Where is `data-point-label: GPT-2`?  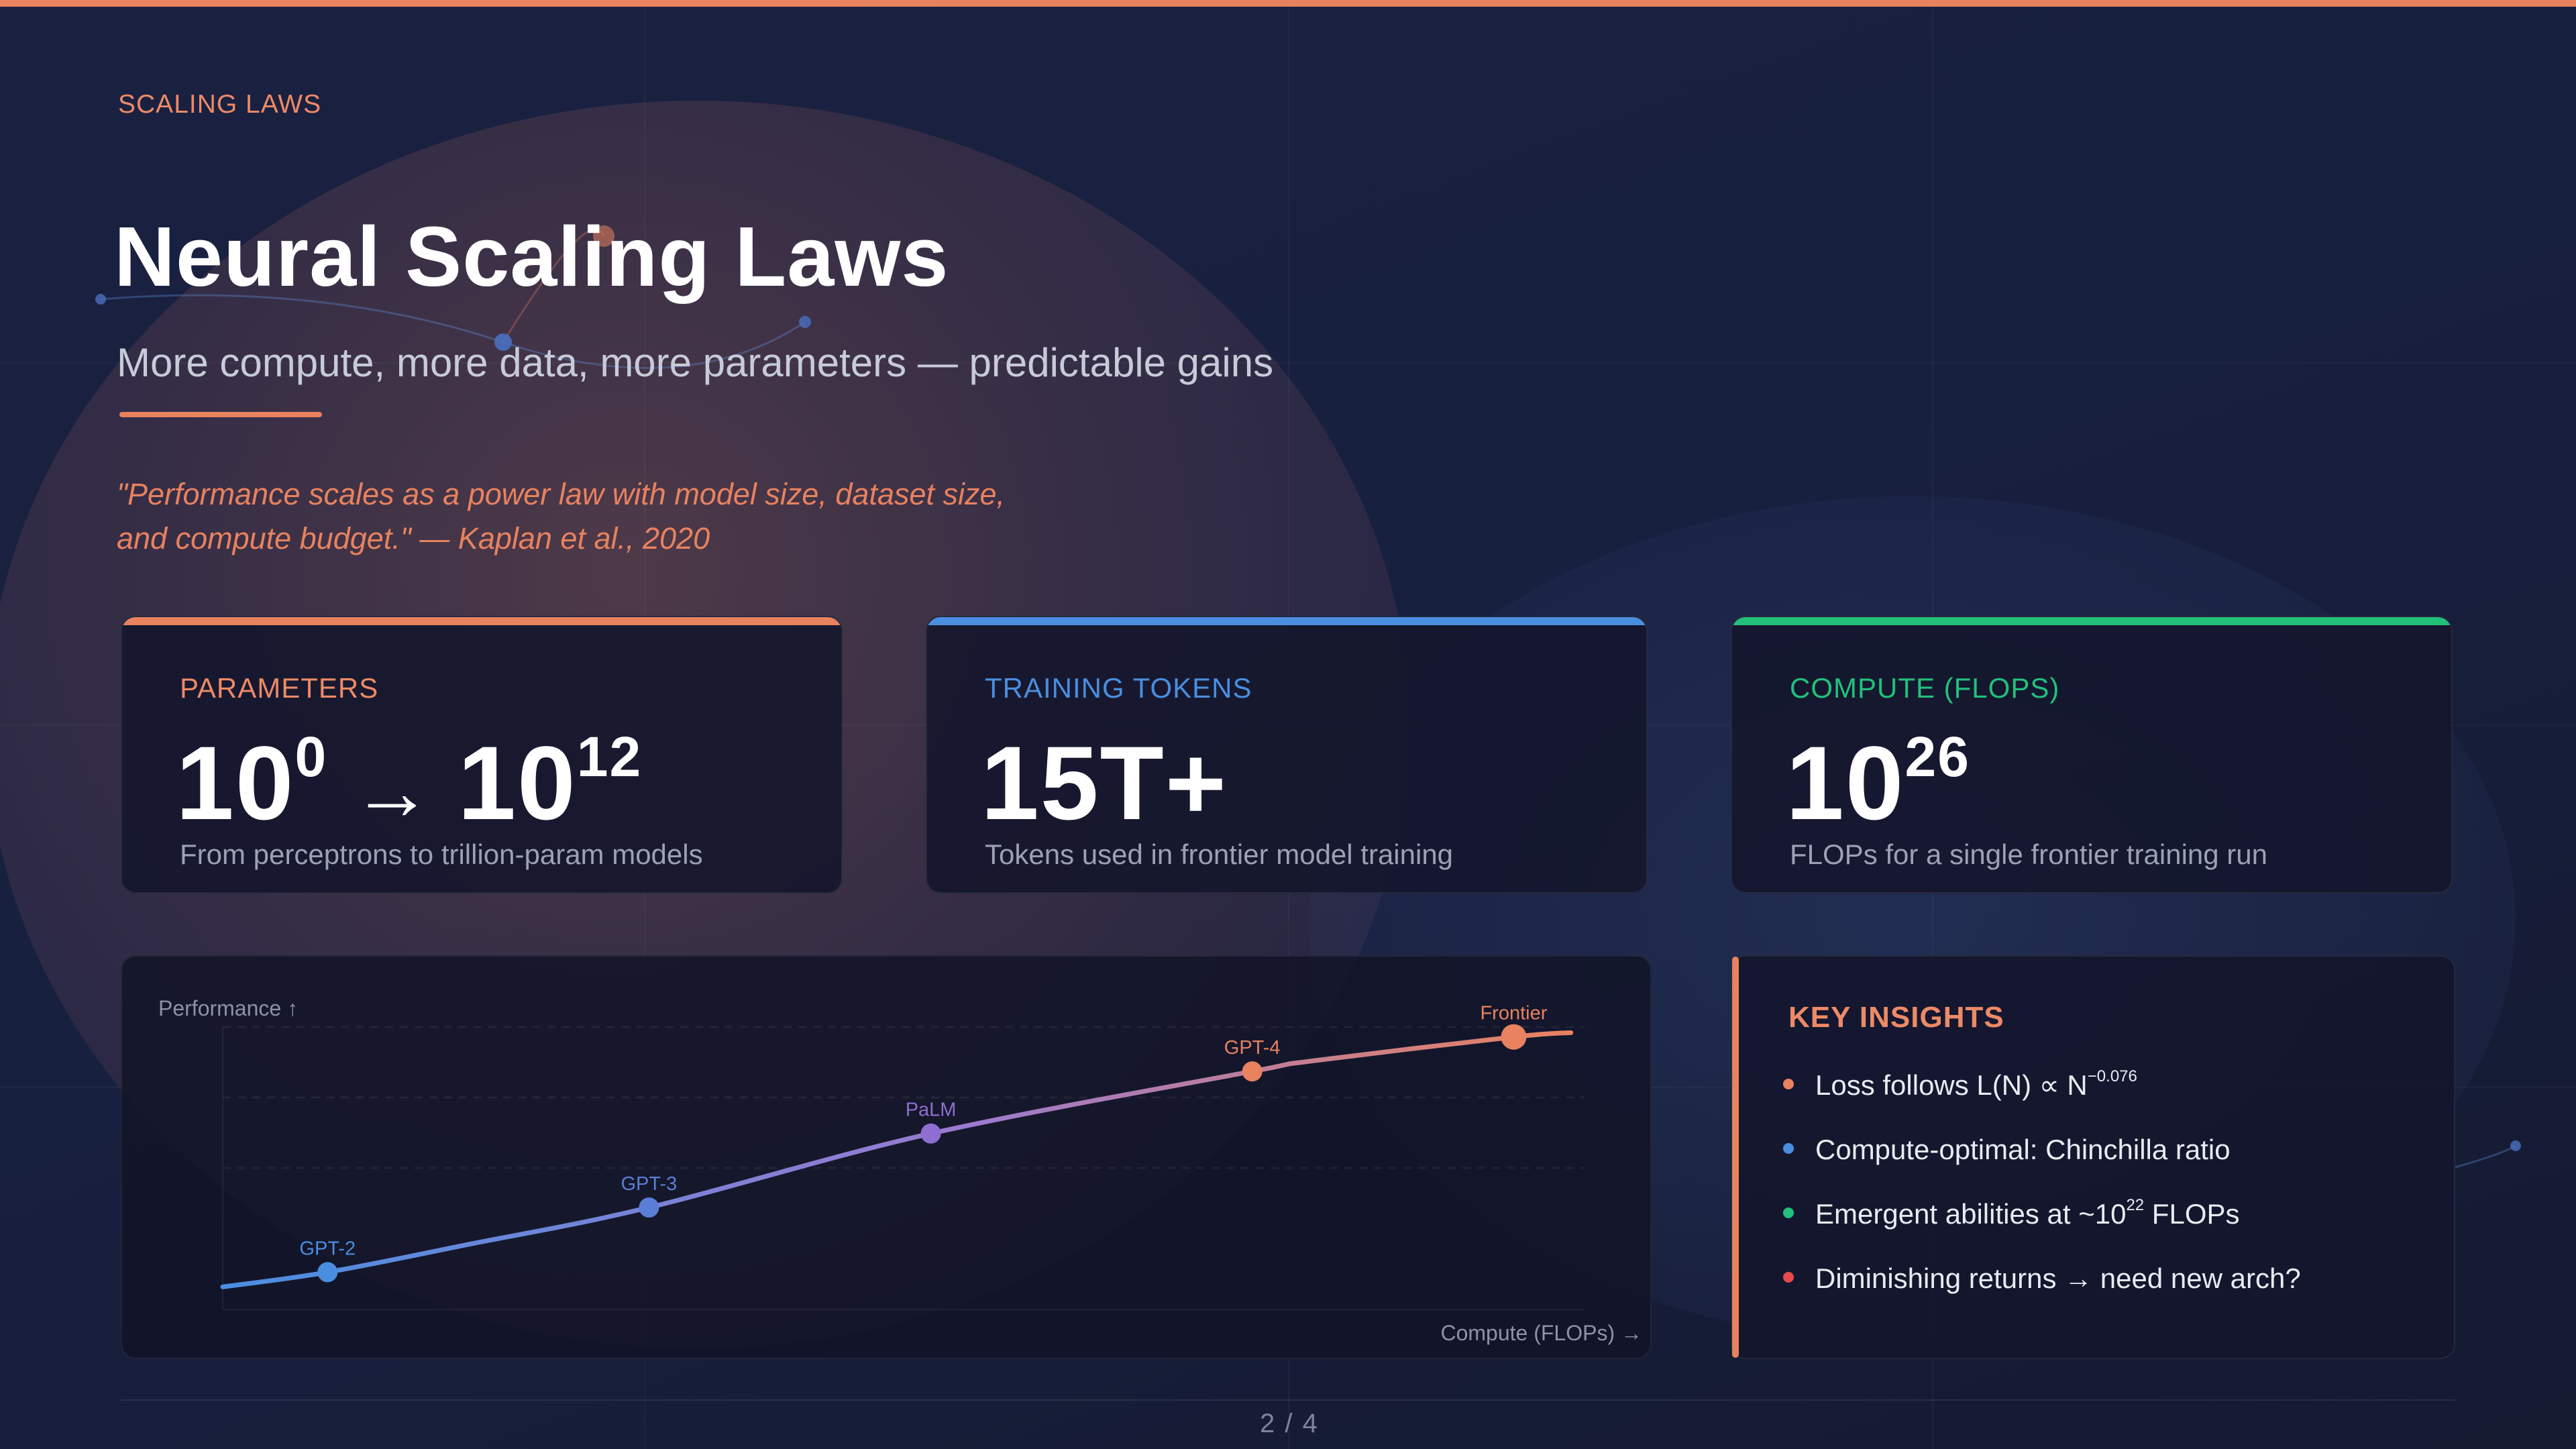
data-point-label: GPT-2 is located at coordinates (327, 1248).